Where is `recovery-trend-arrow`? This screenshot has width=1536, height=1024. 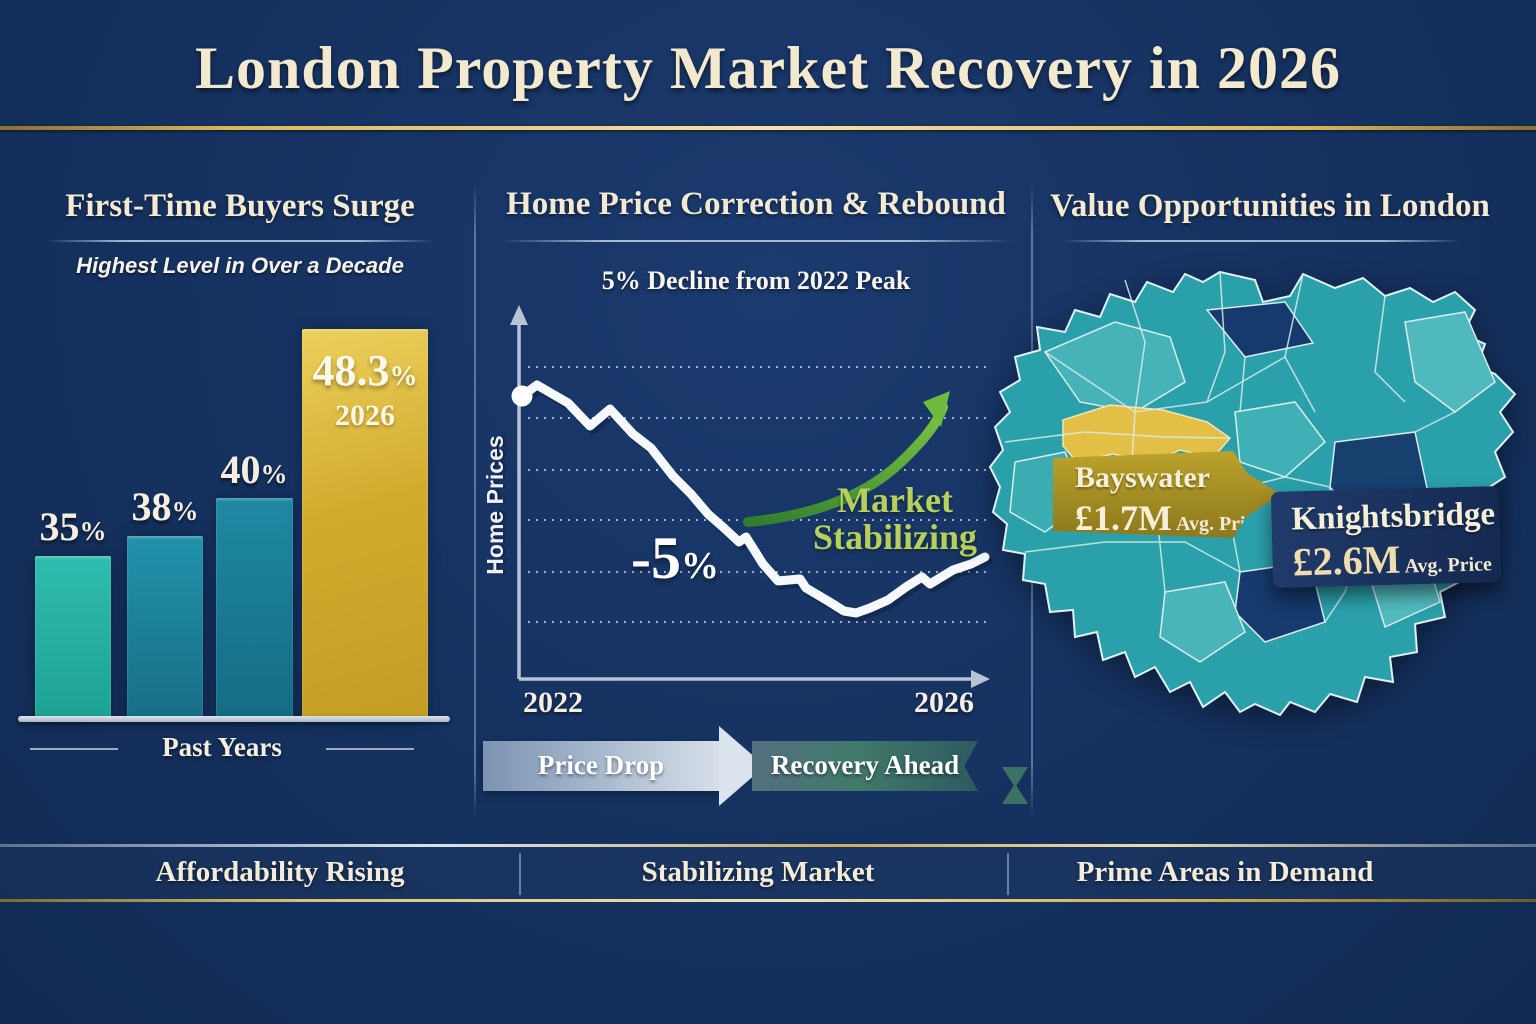 recovery-trend-arrow is located at coordinates (845, 464).